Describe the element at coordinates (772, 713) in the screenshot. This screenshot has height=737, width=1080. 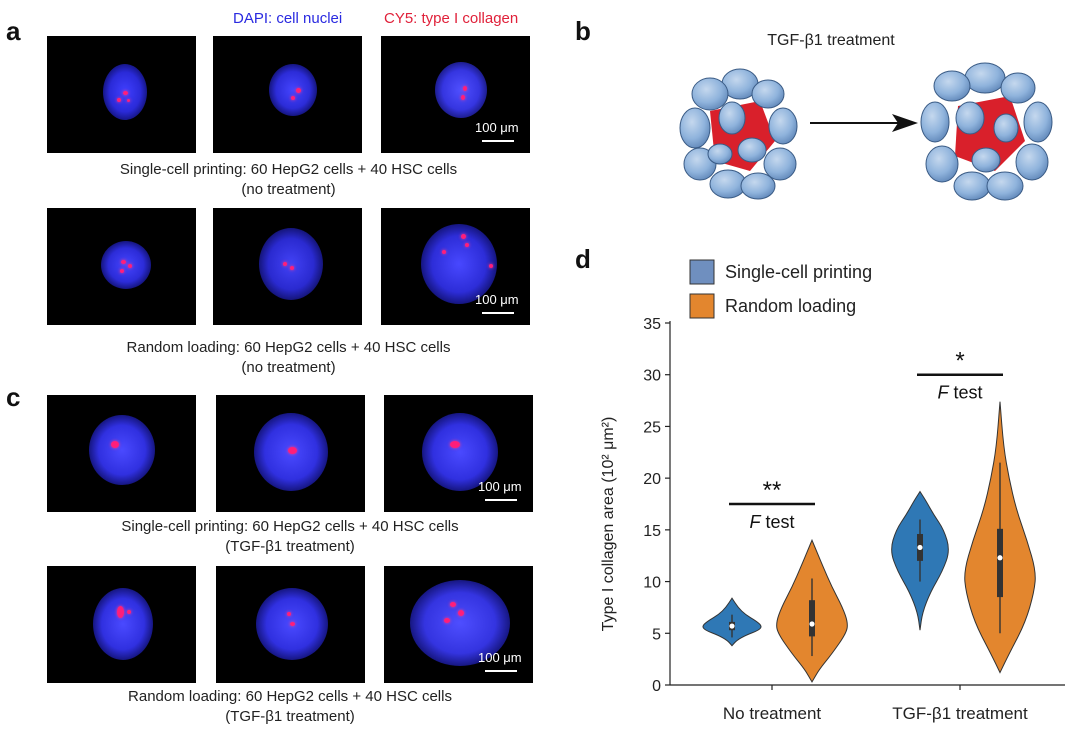
I see `x-tick-label: No treatment` at that location.